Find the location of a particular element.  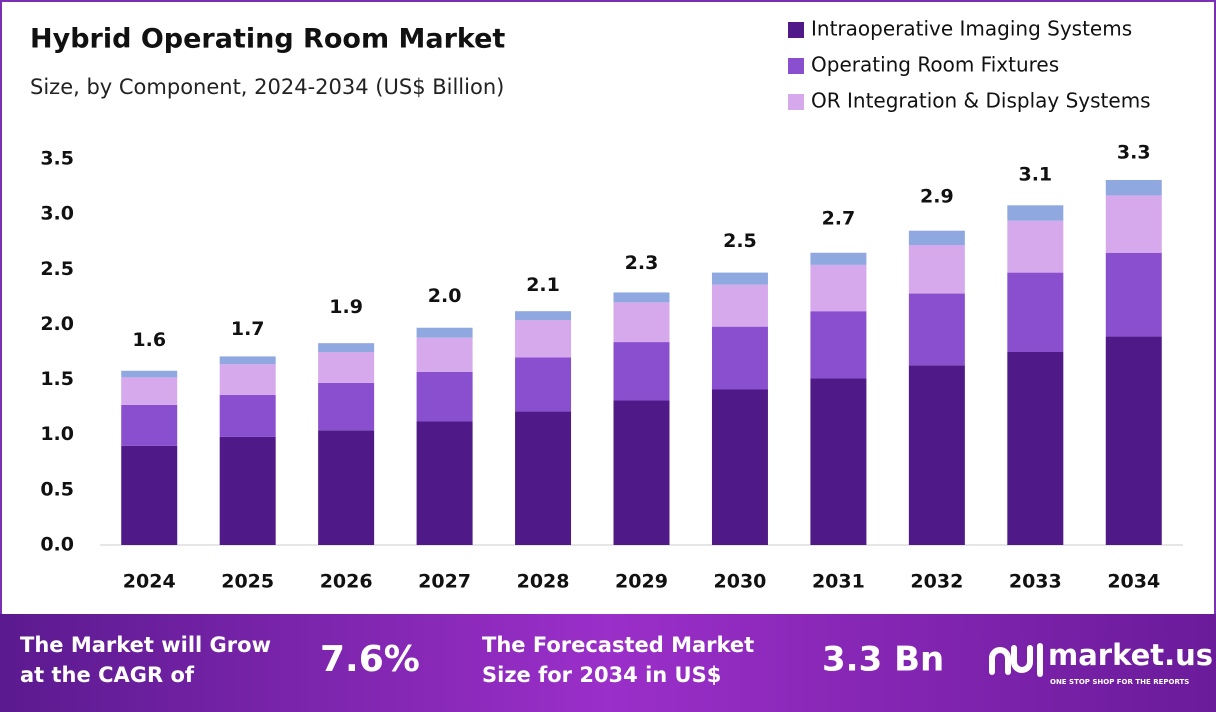

x-tick-label: 2034 is located at coordinates (1133, 582).